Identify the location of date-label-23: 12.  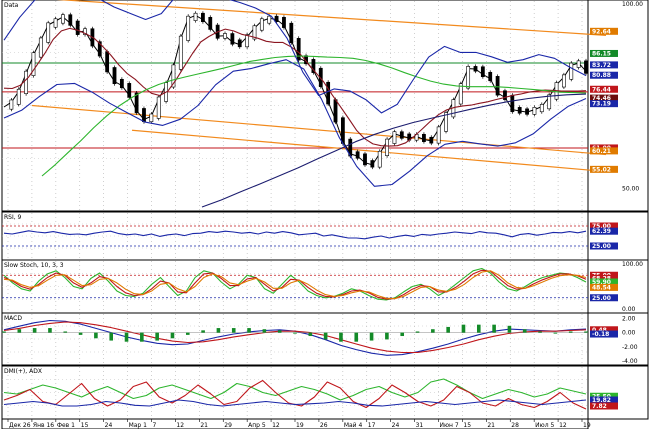
(563, 425).